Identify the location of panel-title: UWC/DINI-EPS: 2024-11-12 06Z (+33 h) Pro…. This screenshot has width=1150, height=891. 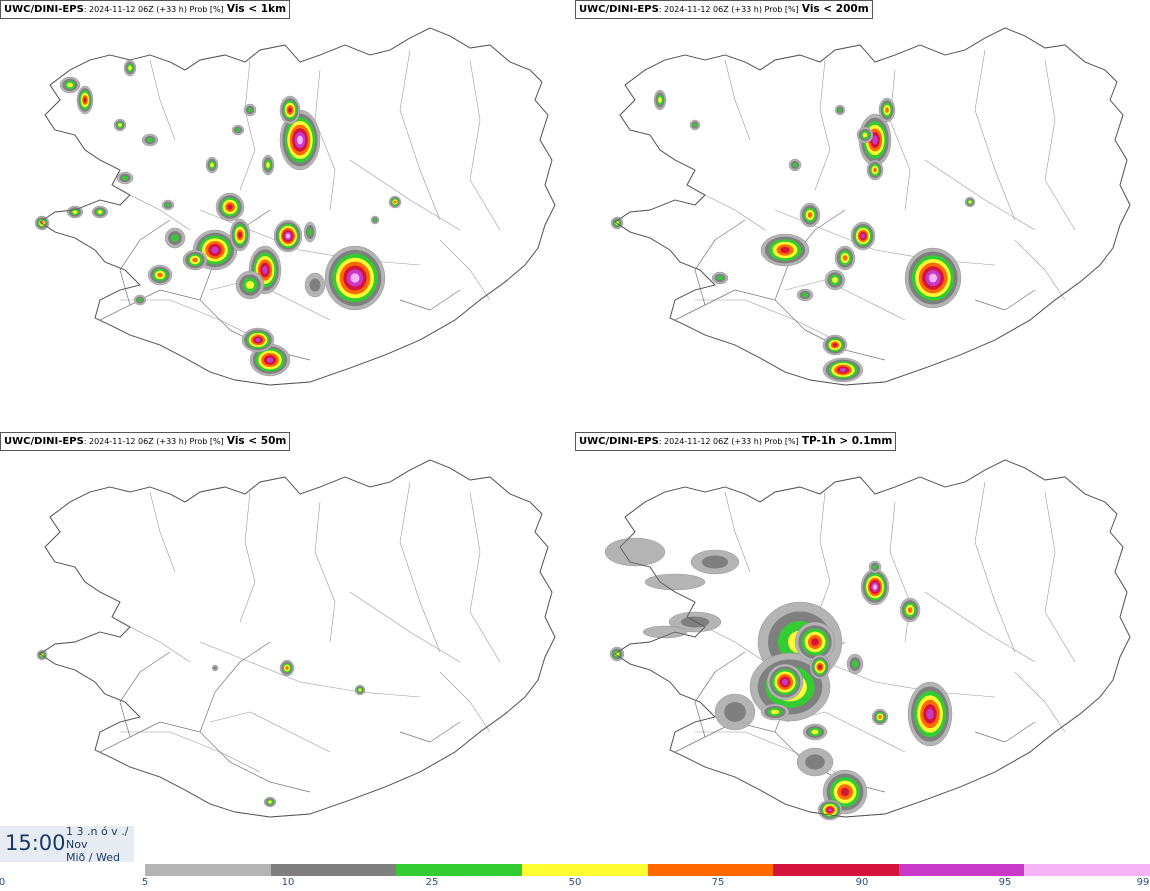
(145, 9).